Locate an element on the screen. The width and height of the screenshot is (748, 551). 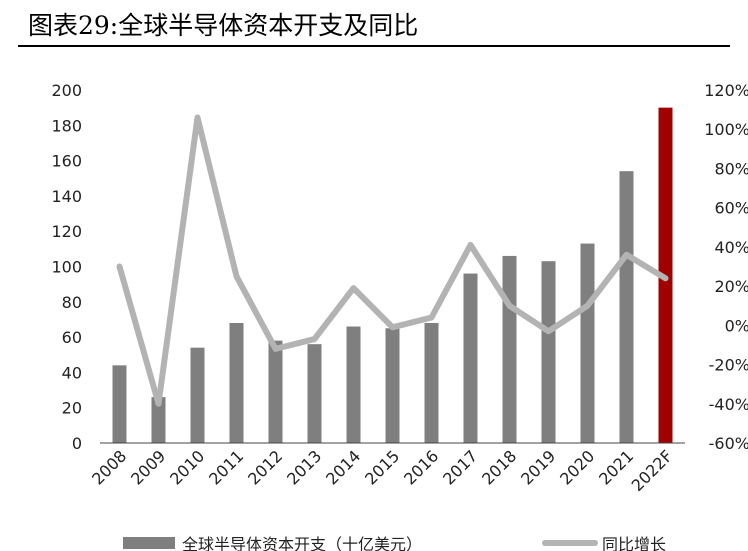
left-tick-label: 200 is located at coordinates (66, 90).